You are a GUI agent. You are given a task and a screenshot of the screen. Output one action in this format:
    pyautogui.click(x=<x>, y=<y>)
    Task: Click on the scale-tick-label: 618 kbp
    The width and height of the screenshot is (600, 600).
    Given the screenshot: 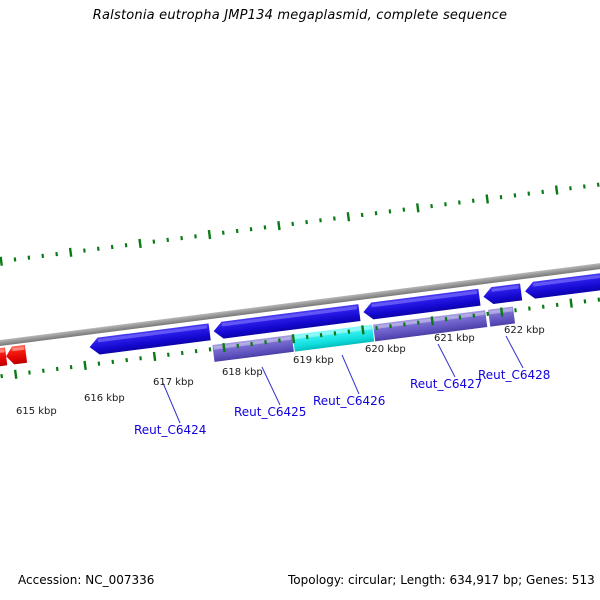 What is the action you would take?
    pyautogui.click(x=242, y=372)
    